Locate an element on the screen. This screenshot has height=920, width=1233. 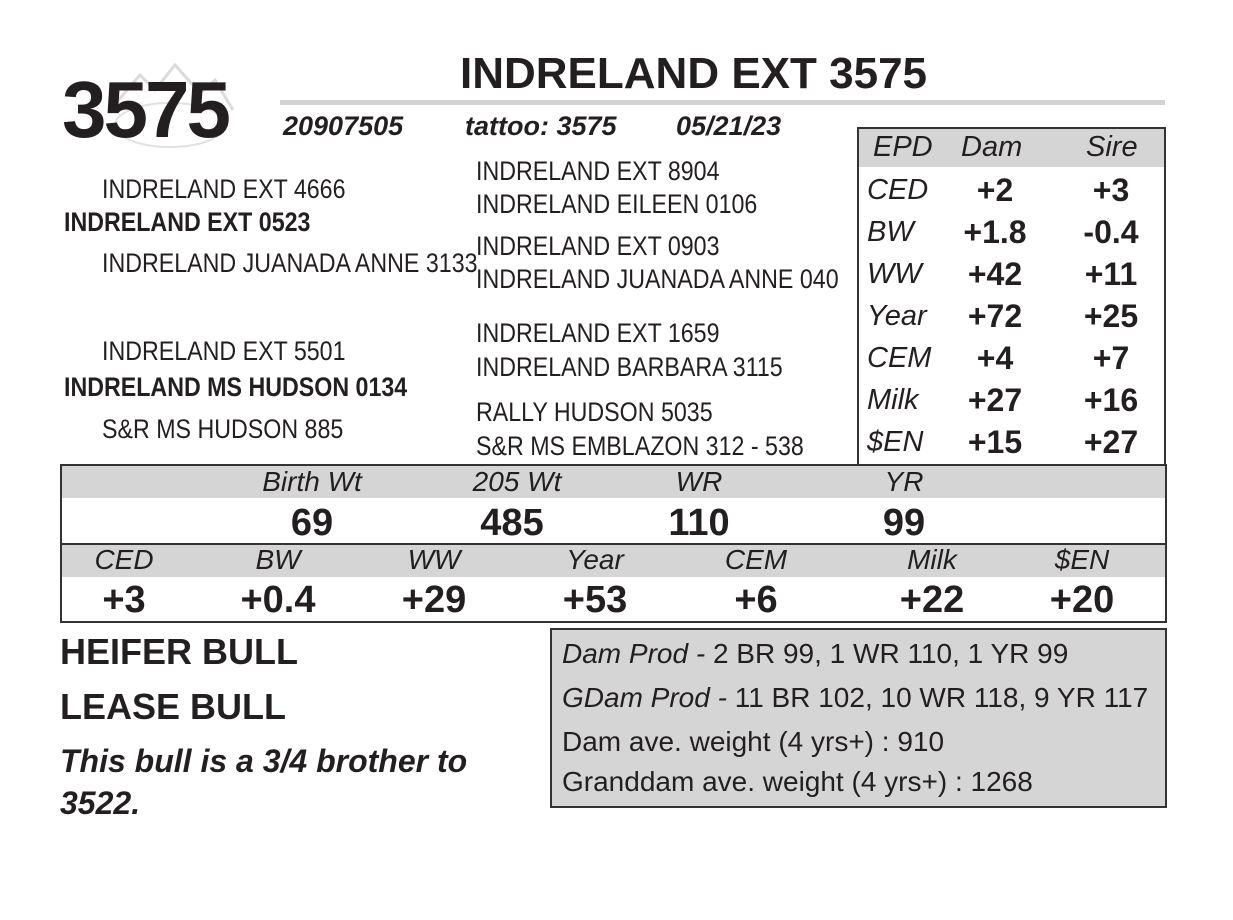
epd-value: +0.4 is located at coordinates (278, 600).